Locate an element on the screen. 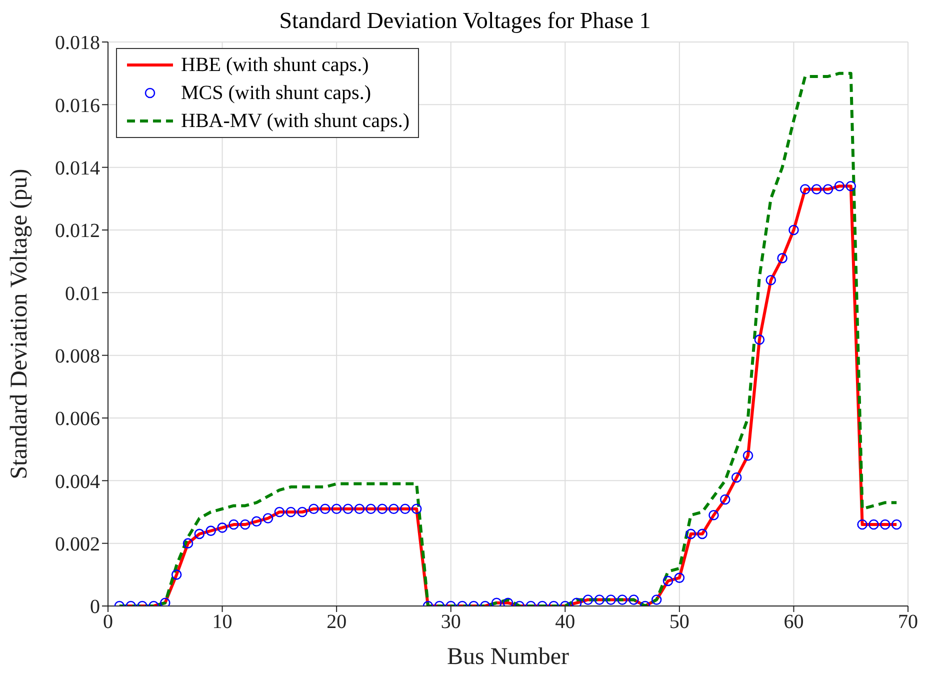 Image resolution: width=930 pixels, height=684 pixels. legend-label: MCS (with shunt caps.) is located at coordinates (276, 93).